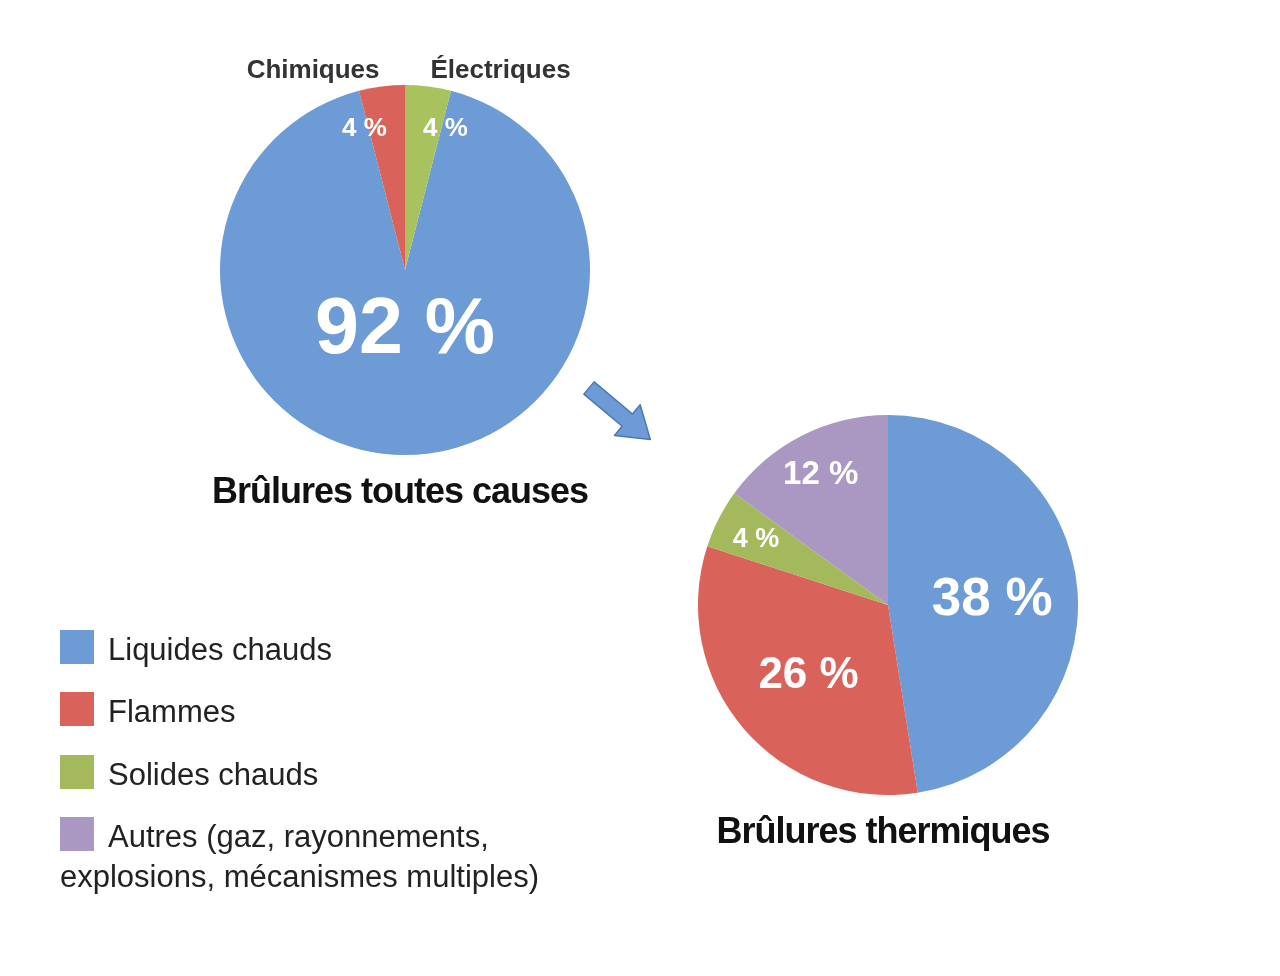 The image size is (1280, 976). I want to click on data-label: 38 %, so click(992, 597).